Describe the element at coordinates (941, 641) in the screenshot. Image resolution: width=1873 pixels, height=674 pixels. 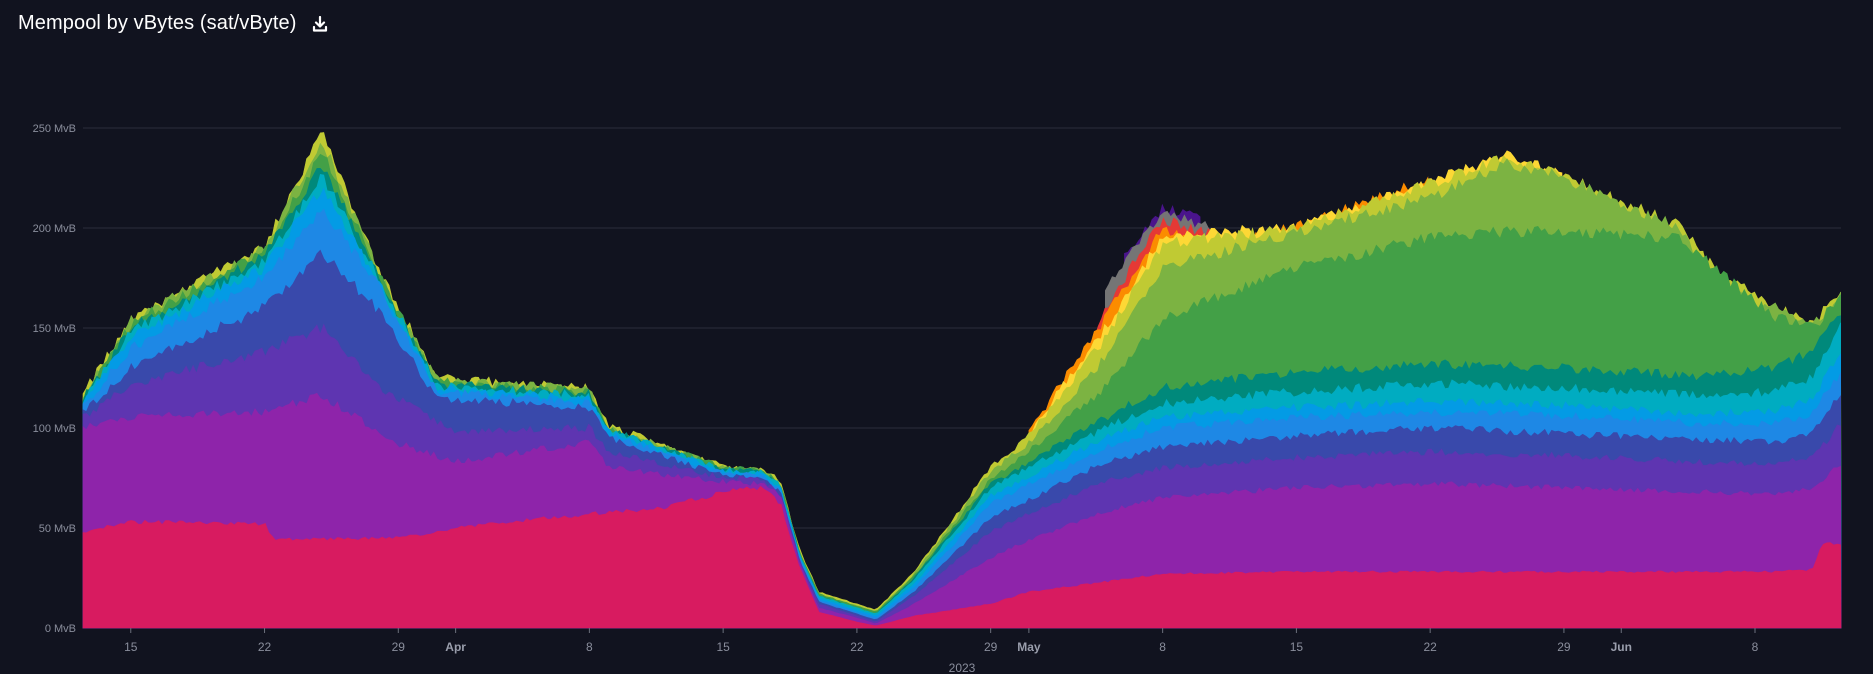
I see `x-axis: 15 22 29 Apr 8 15 22 29 May 8 15 22 29 Jun 8` at that location.